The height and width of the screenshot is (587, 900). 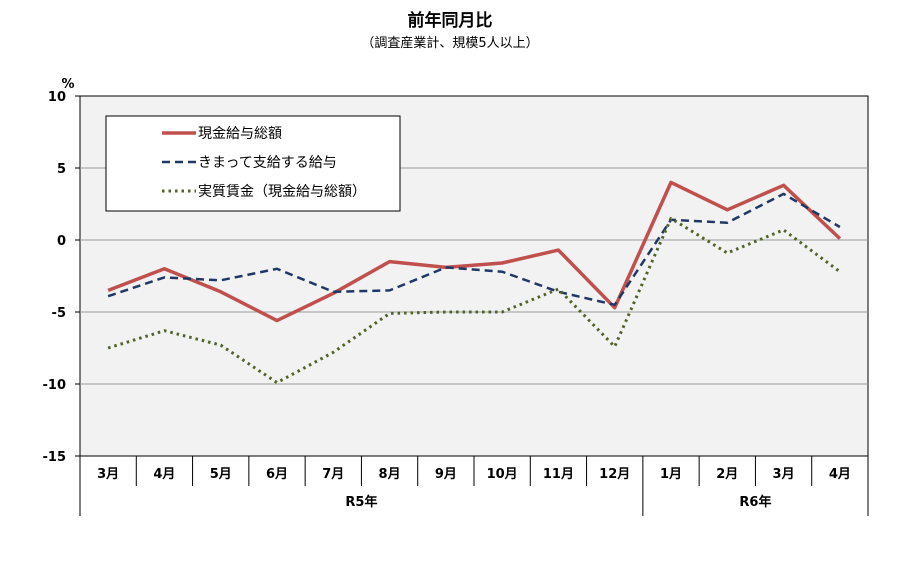 What do you see at coordinates (727, 474) in the screenshot?
I see `x-tick-label: 2月` at bounding box center [727, 474].